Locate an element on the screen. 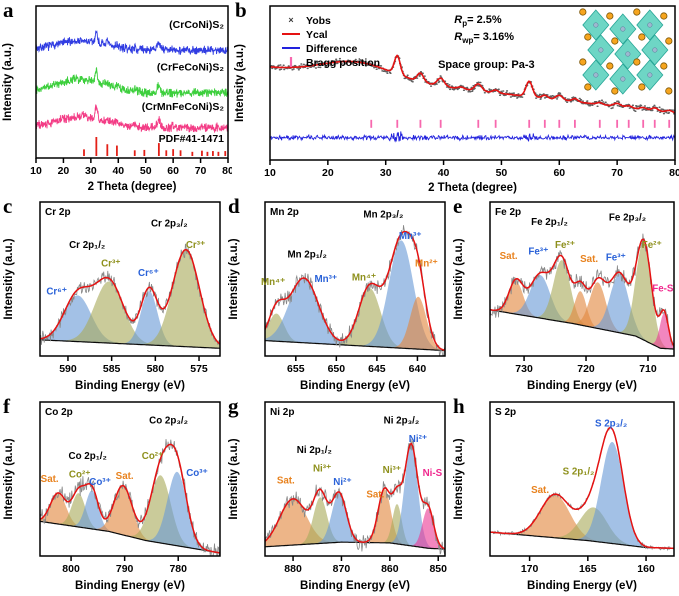 The height and width of the screenshot is (596, 679). panel-d-letter: d is located at coordinates (234, 206).